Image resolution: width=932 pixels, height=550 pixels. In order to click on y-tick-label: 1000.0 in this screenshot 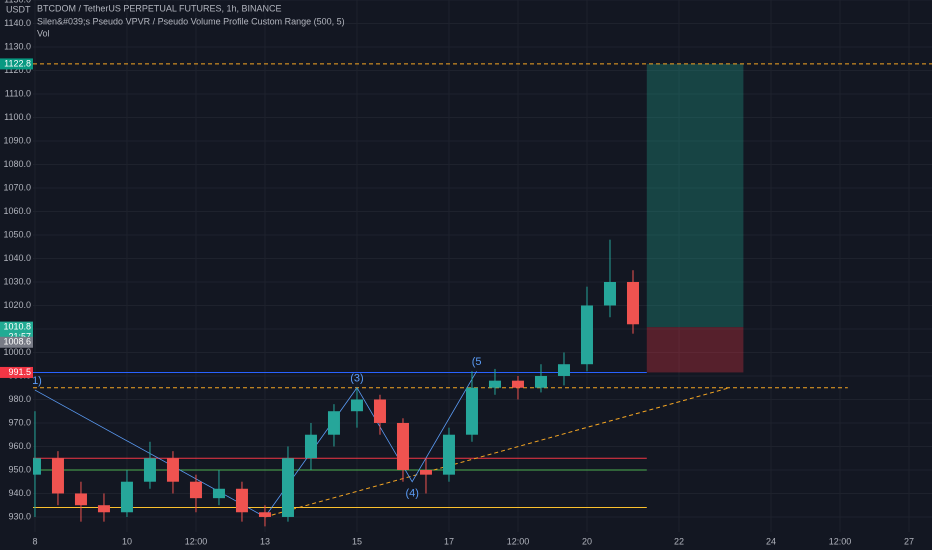, I will do `click(17, 352)`.